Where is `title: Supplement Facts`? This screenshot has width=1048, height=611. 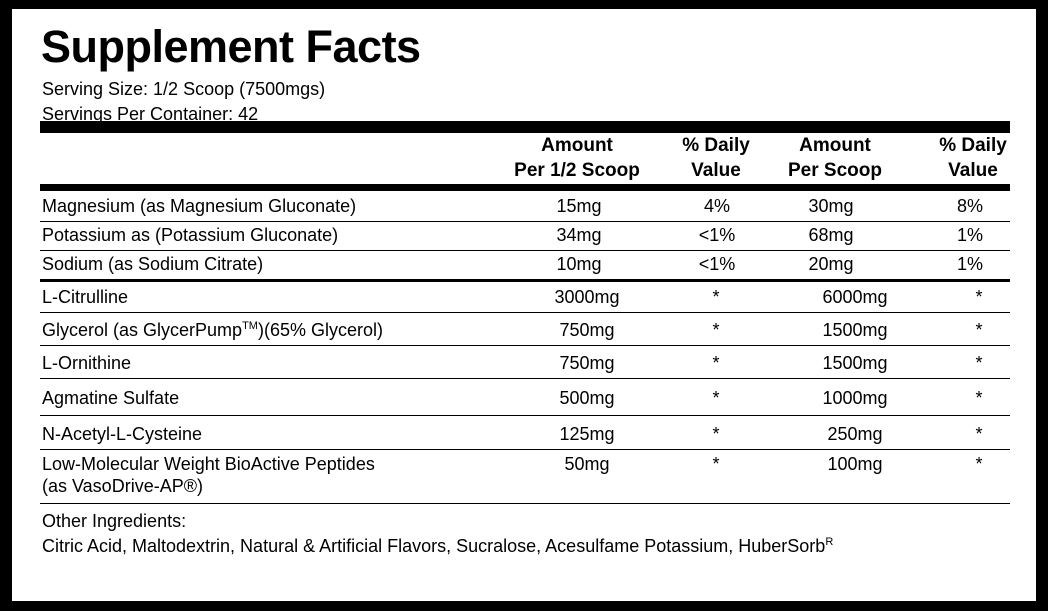 title: Supplement Facts is located at coordinates (231, 46).